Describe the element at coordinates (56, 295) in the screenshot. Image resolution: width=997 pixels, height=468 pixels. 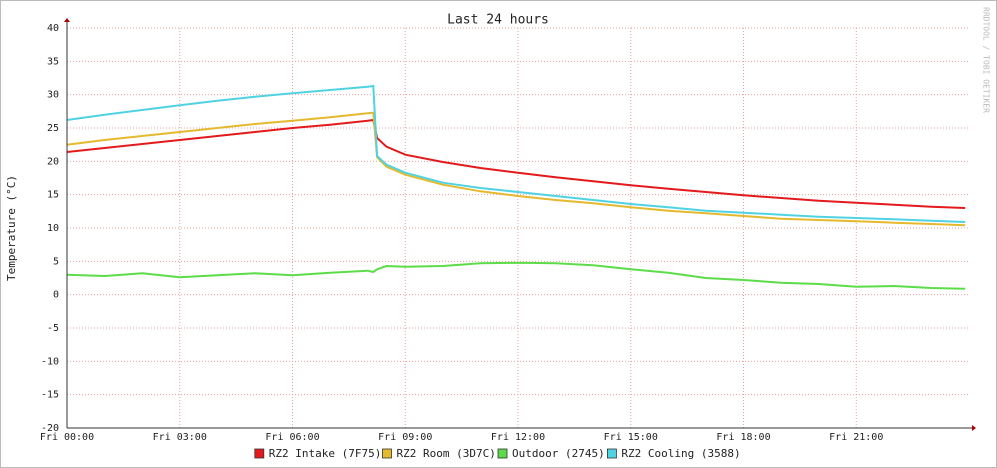
I see `y-tick-label: 0` at that location.